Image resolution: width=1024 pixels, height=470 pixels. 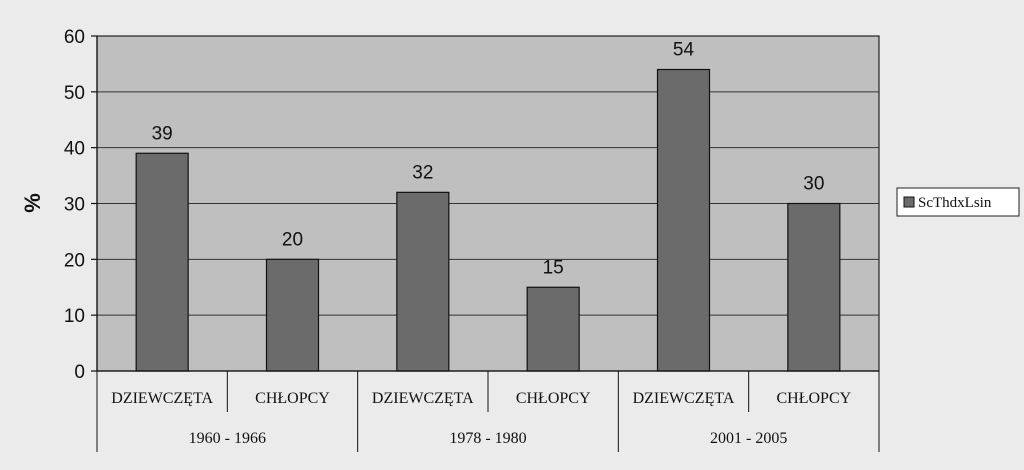 What do you see at coordinates (74, 260) in the screenshot?
I see `y-tick-label: 20` at bounding box center [74, 260].